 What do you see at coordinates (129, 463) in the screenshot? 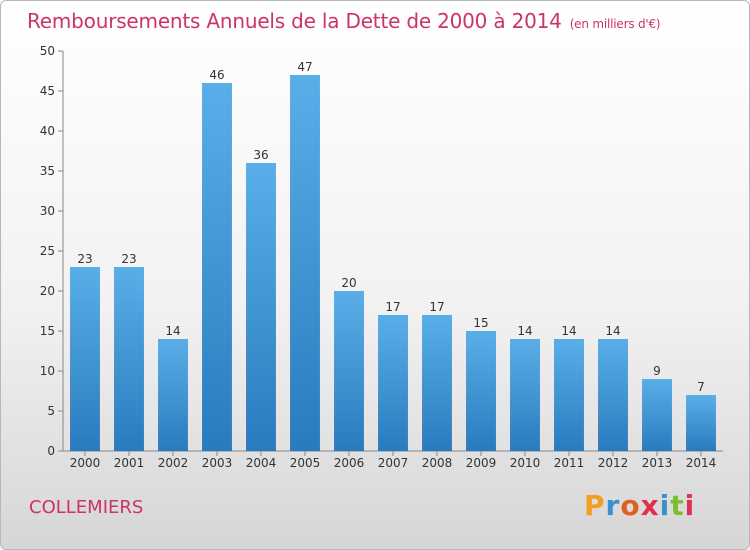
I see `x-tick-label: 2001` at bounding box center [129, 463].